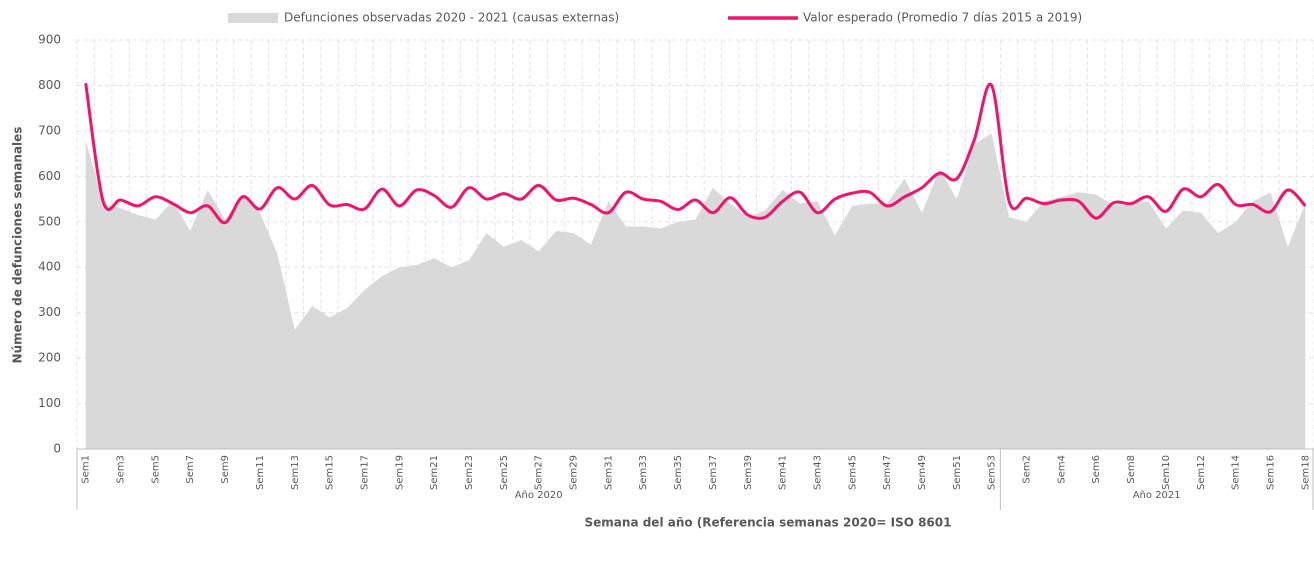 The image size is (1314, 561). I want to click on x-tick-label: Sem27, so click(539, 472).